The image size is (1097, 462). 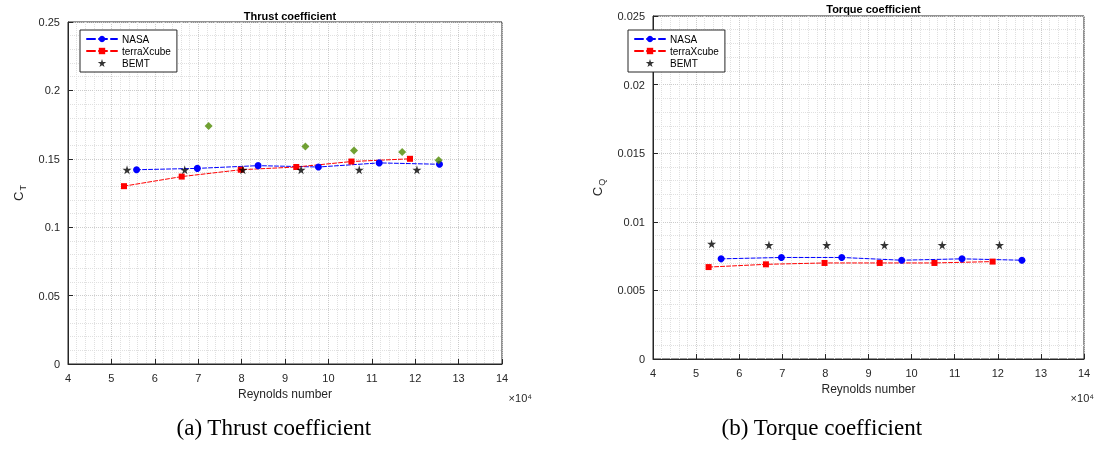 What do you see at coordinates (274, 427) in the screenshot?
I see `text: (a) Thrust coefficient` at bounding box center [274, 427].